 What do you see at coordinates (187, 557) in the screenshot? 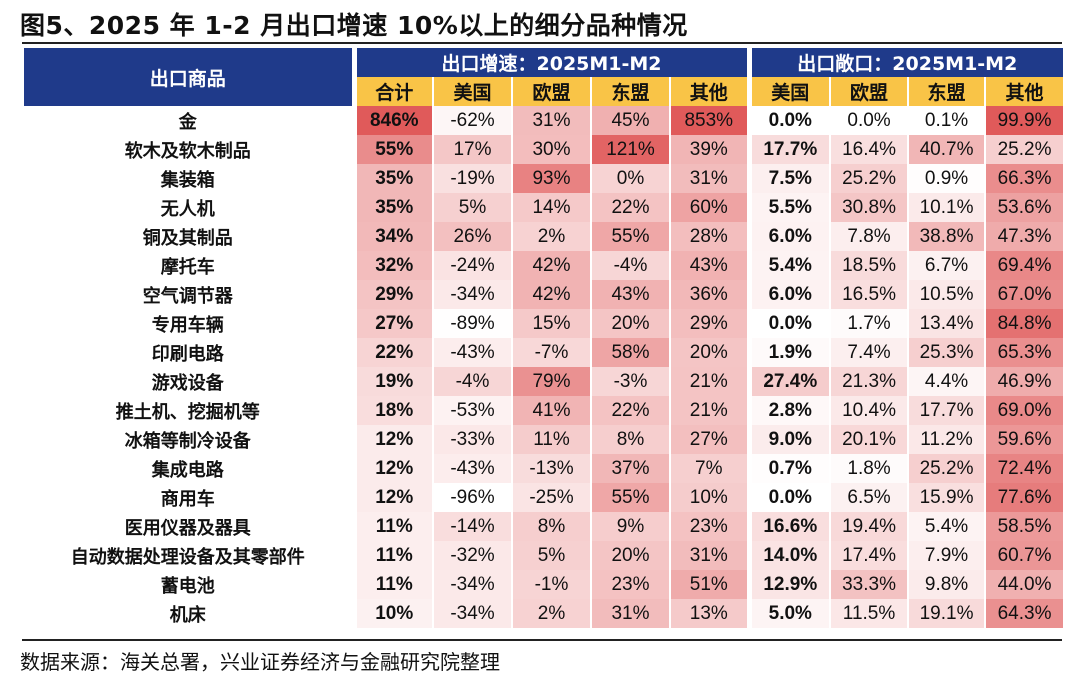
I see `product-name: 自动数据处理设备及其零部件` at bounding box center [187, 557].